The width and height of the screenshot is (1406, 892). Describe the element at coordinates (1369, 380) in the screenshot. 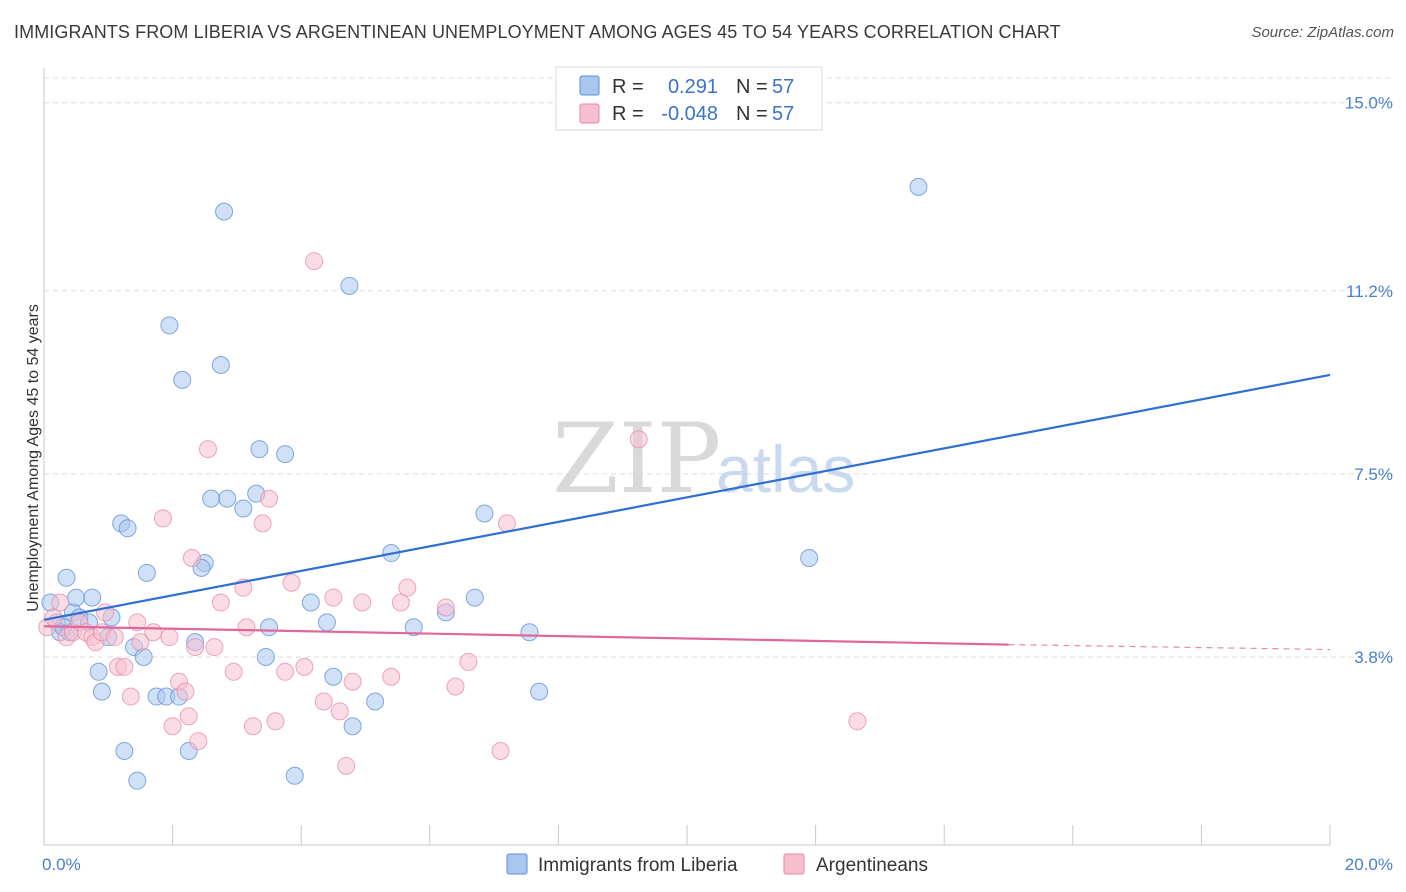

I see `y-tick-labels: 3.8% 7.5% 11.2% 15.0%` at that location.